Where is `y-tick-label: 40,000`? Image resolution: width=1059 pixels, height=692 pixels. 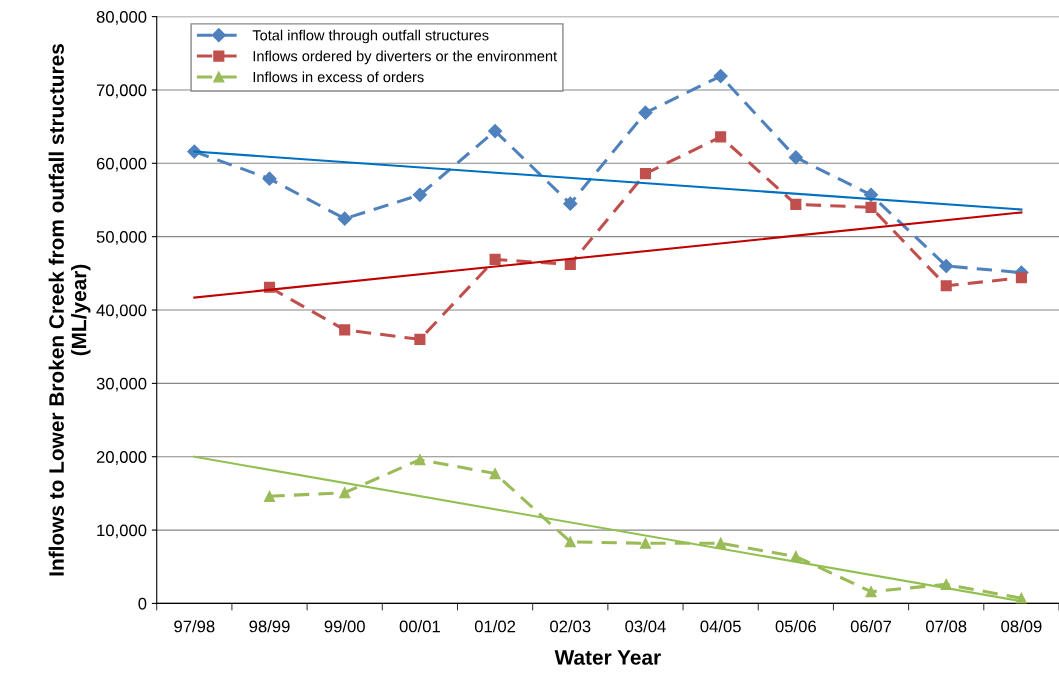
y-tick-label: 40,000 is located at coordinates (121, 311).